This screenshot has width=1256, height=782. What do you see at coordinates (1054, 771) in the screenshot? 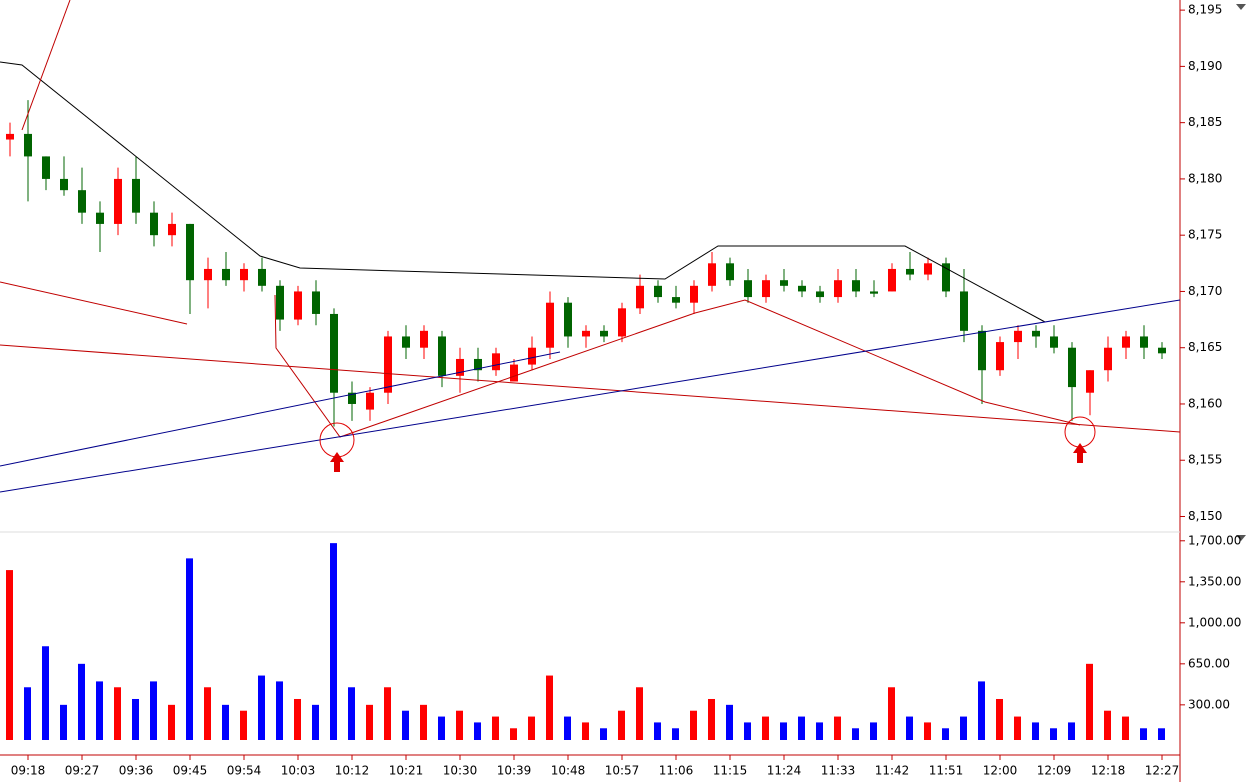
I see `x-tick-label: 12:09` at bounding box center [1054, 771].